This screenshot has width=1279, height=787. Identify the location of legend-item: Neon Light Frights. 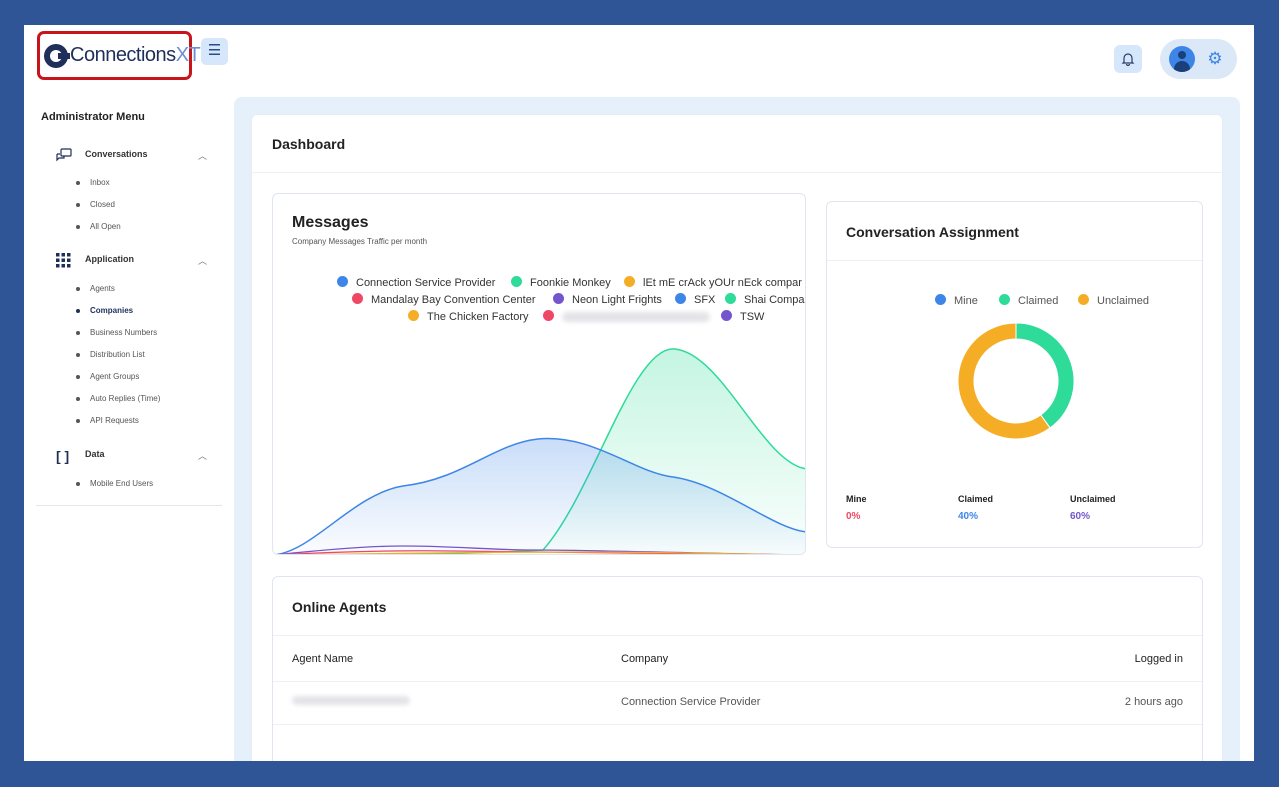
(607, 299).